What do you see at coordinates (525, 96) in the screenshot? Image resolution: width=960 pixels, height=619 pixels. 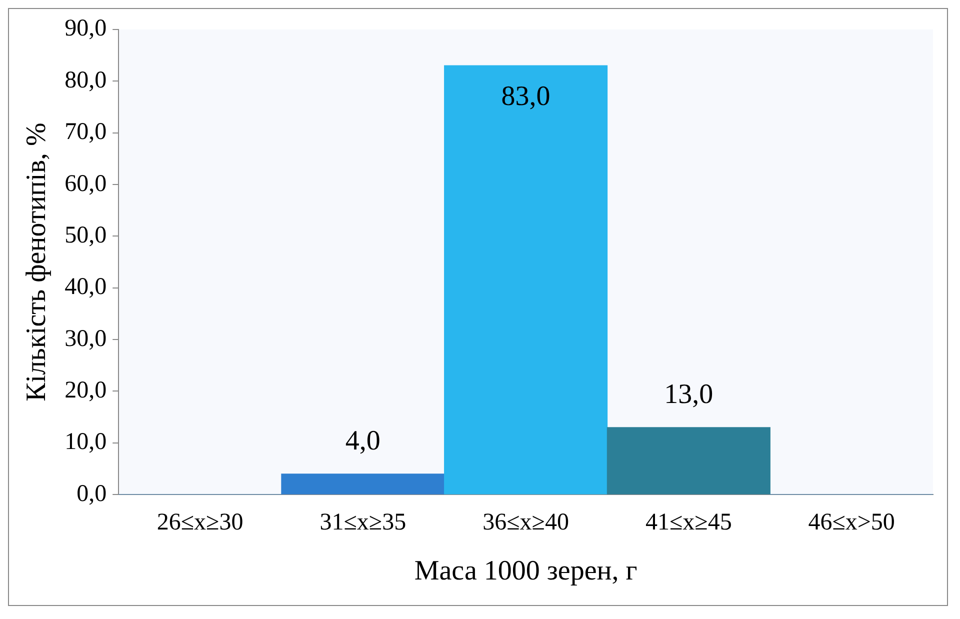 I see `data-label: 83,0` at bounding box center [525, 96].